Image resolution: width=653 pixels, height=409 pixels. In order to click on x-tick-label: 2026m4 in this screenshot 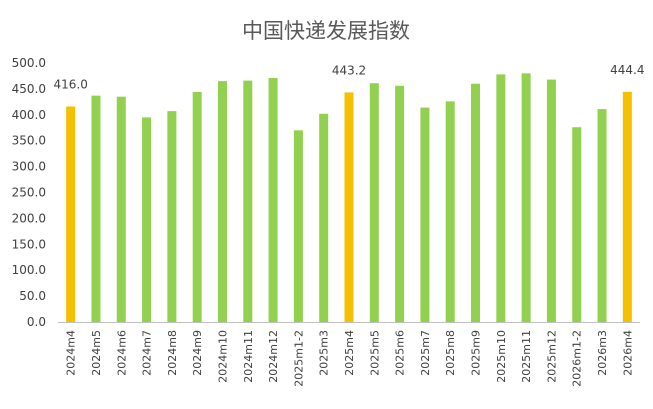, I will do `click(627, 353)`.